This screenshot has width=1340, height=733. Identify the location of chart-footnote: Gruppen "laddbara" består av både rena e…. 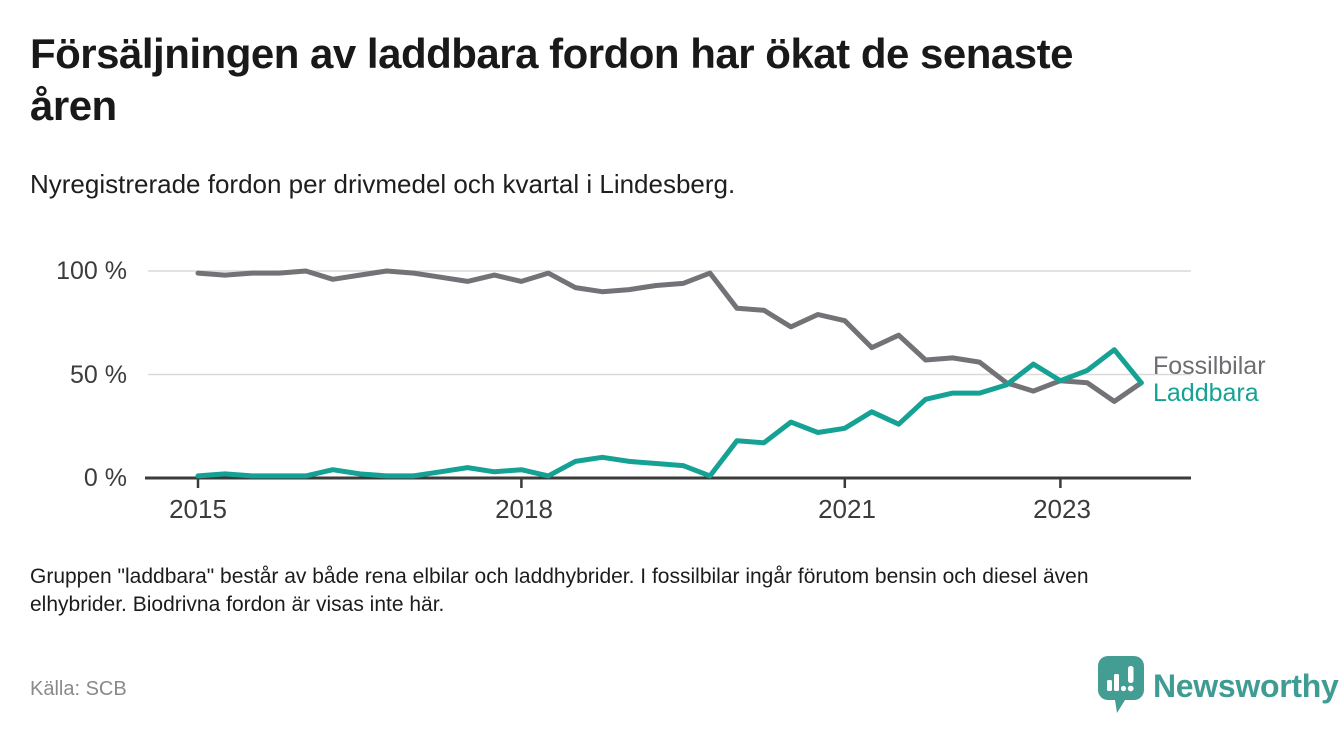
(559, 590).